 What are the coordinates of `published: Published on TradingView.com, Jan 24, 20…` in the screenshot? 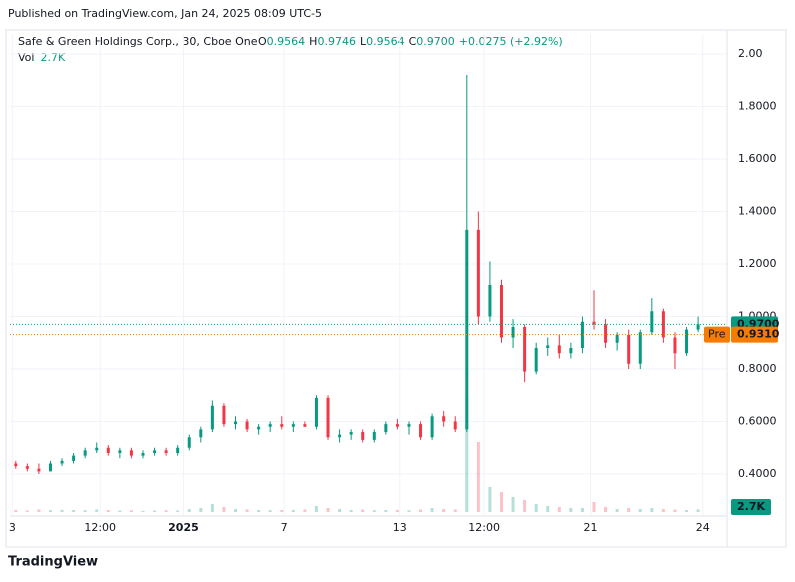 It's located at (165, 13).